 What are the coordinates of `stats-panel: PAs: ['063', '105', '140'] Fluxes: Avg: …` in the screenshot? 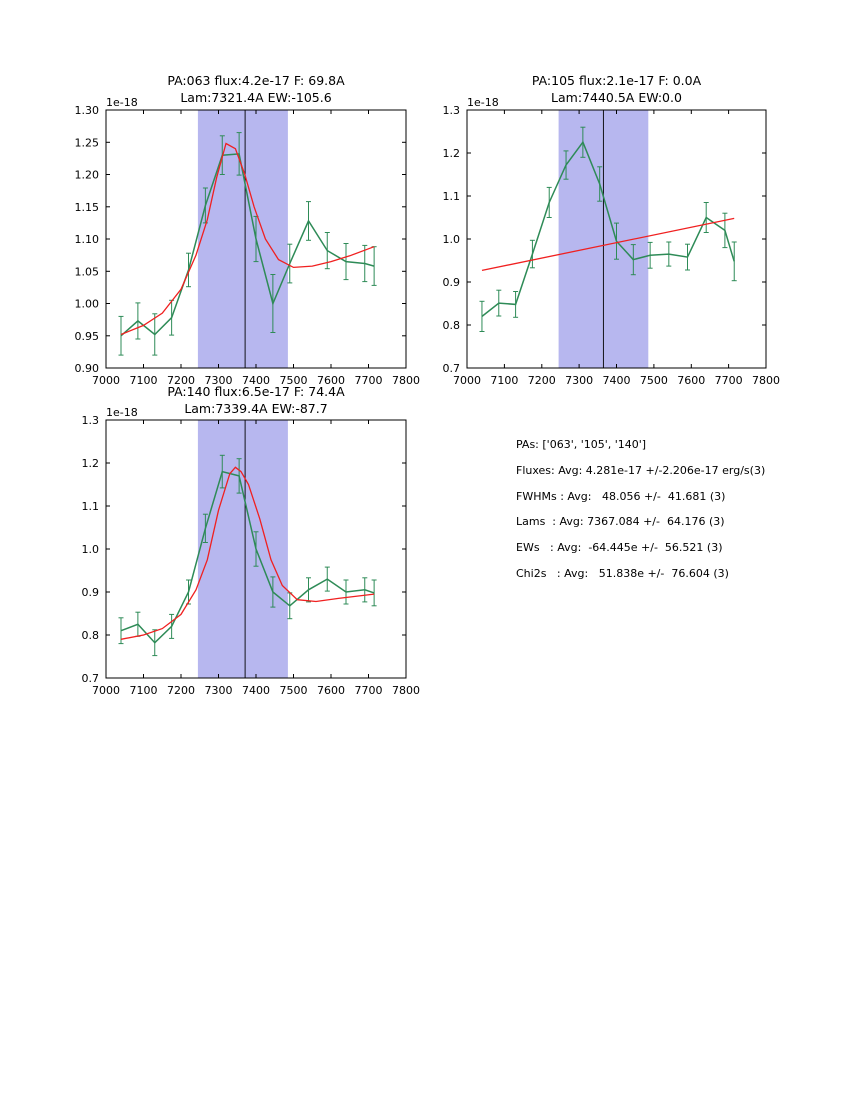 It's located at (640, 509).